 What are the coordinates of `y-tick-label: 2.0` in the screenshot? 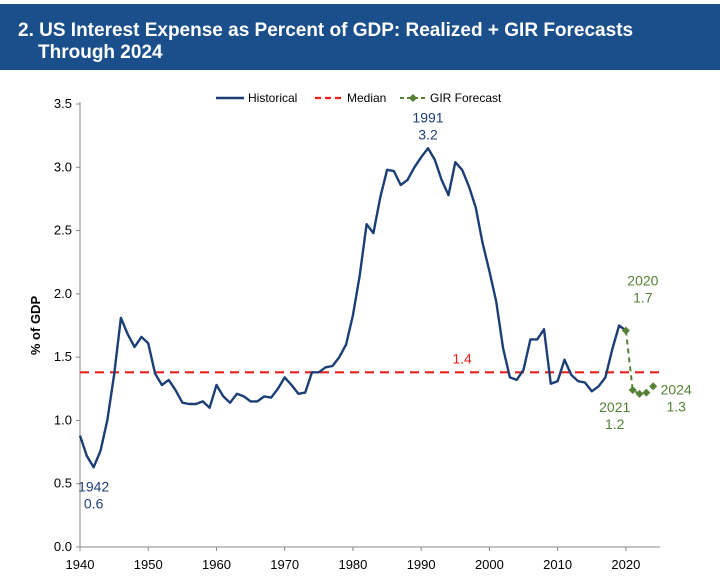 It's located at (63, 293).